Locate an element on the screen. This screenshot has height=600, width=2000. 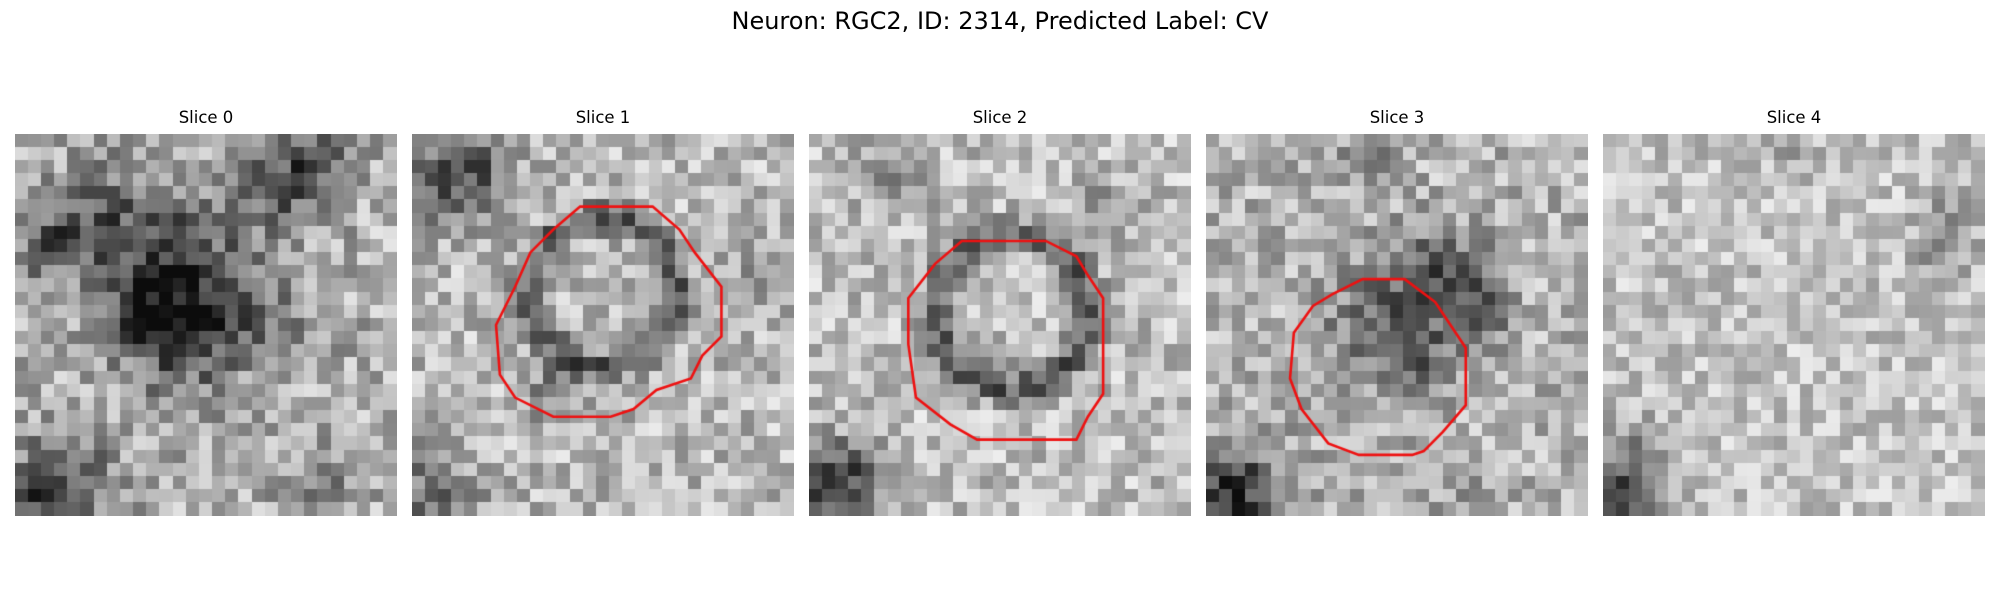
slice-panel-1: Slice 1 is located at coordinates (603, 312).